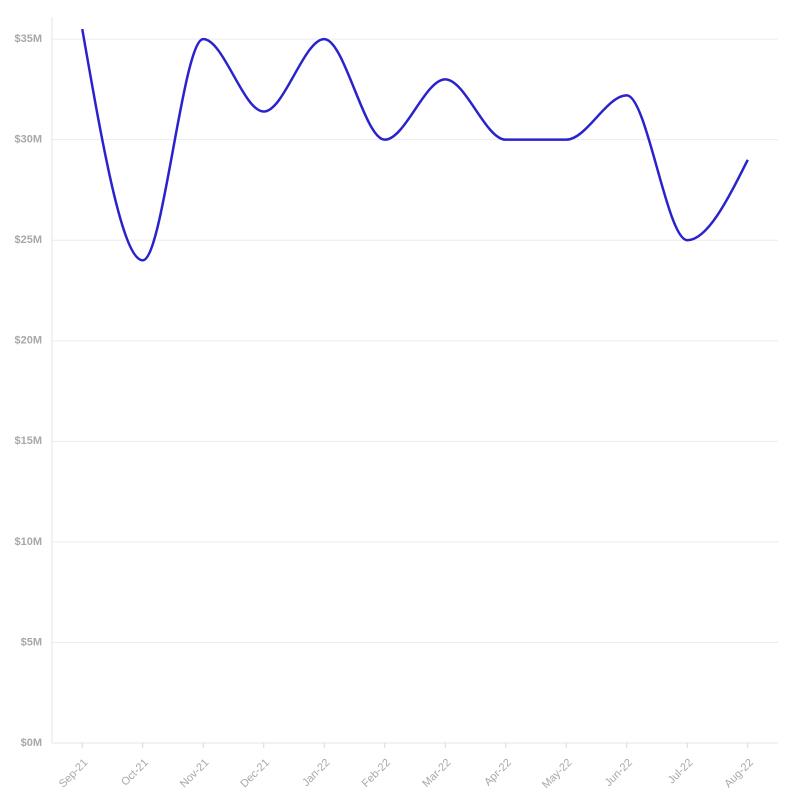  What do you see at coordinates (436, 773) in the screenshot?
I see `x-tick-label: Mar-22` at bounding box center [436, 773].